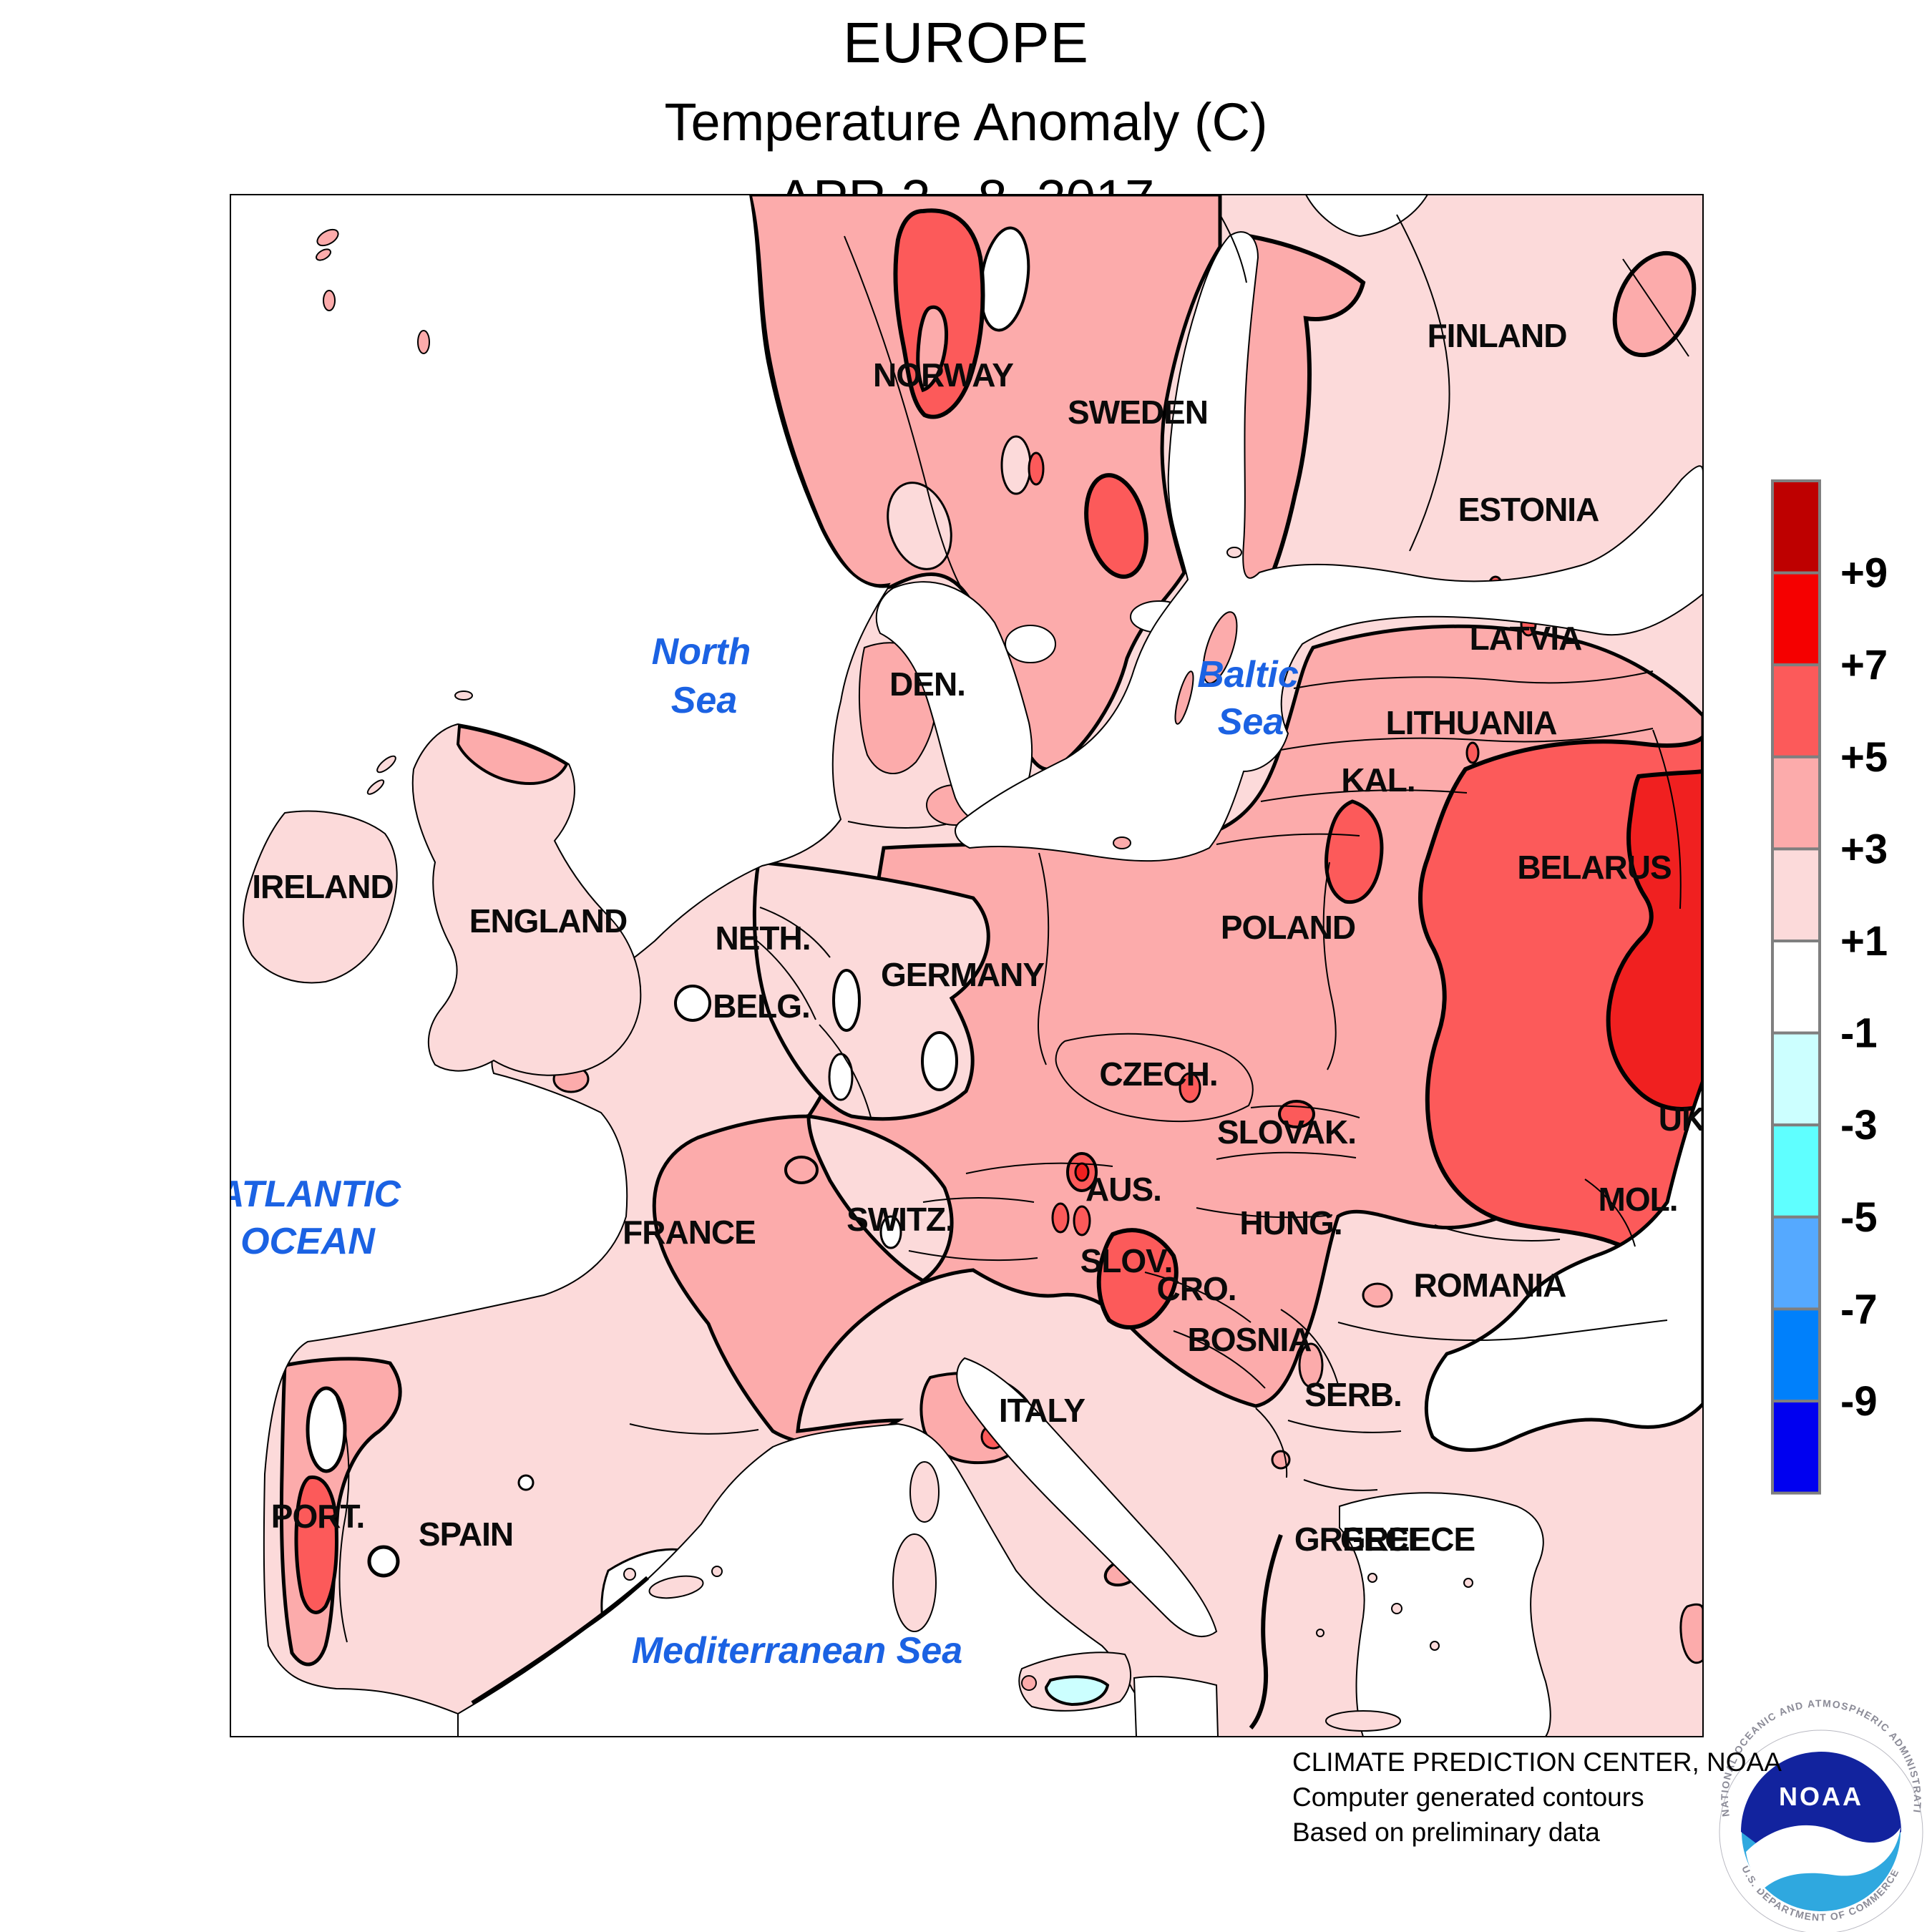 The width and height of the screenshot is (1932, 1932). I want to click on island-ireland, so click(320, 897).